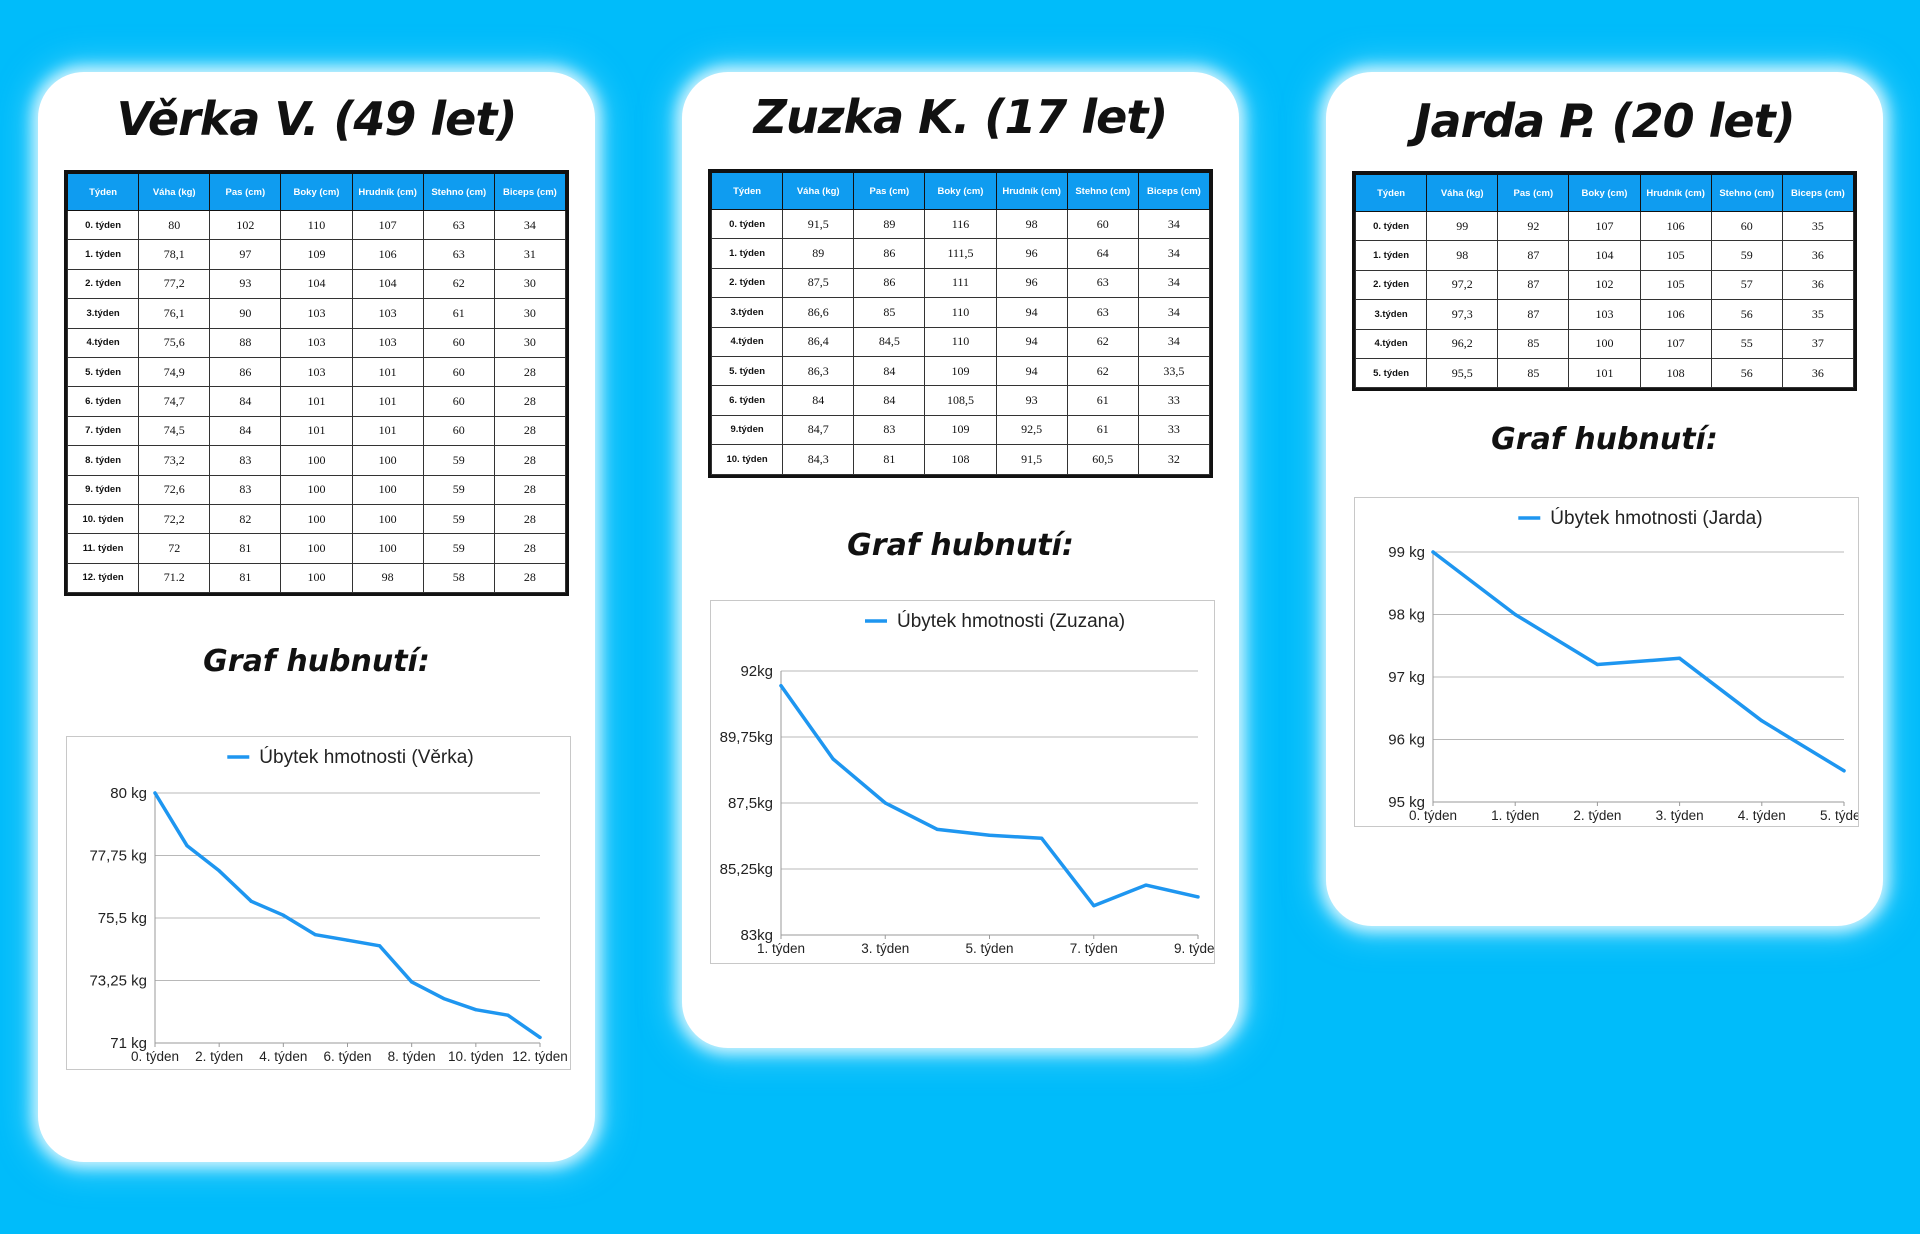 The width and height of the screenshot is (1920, 1234). Describe the element at coordinates (889, 224) in the screenshot. I see `value-cell: 89` at that location.